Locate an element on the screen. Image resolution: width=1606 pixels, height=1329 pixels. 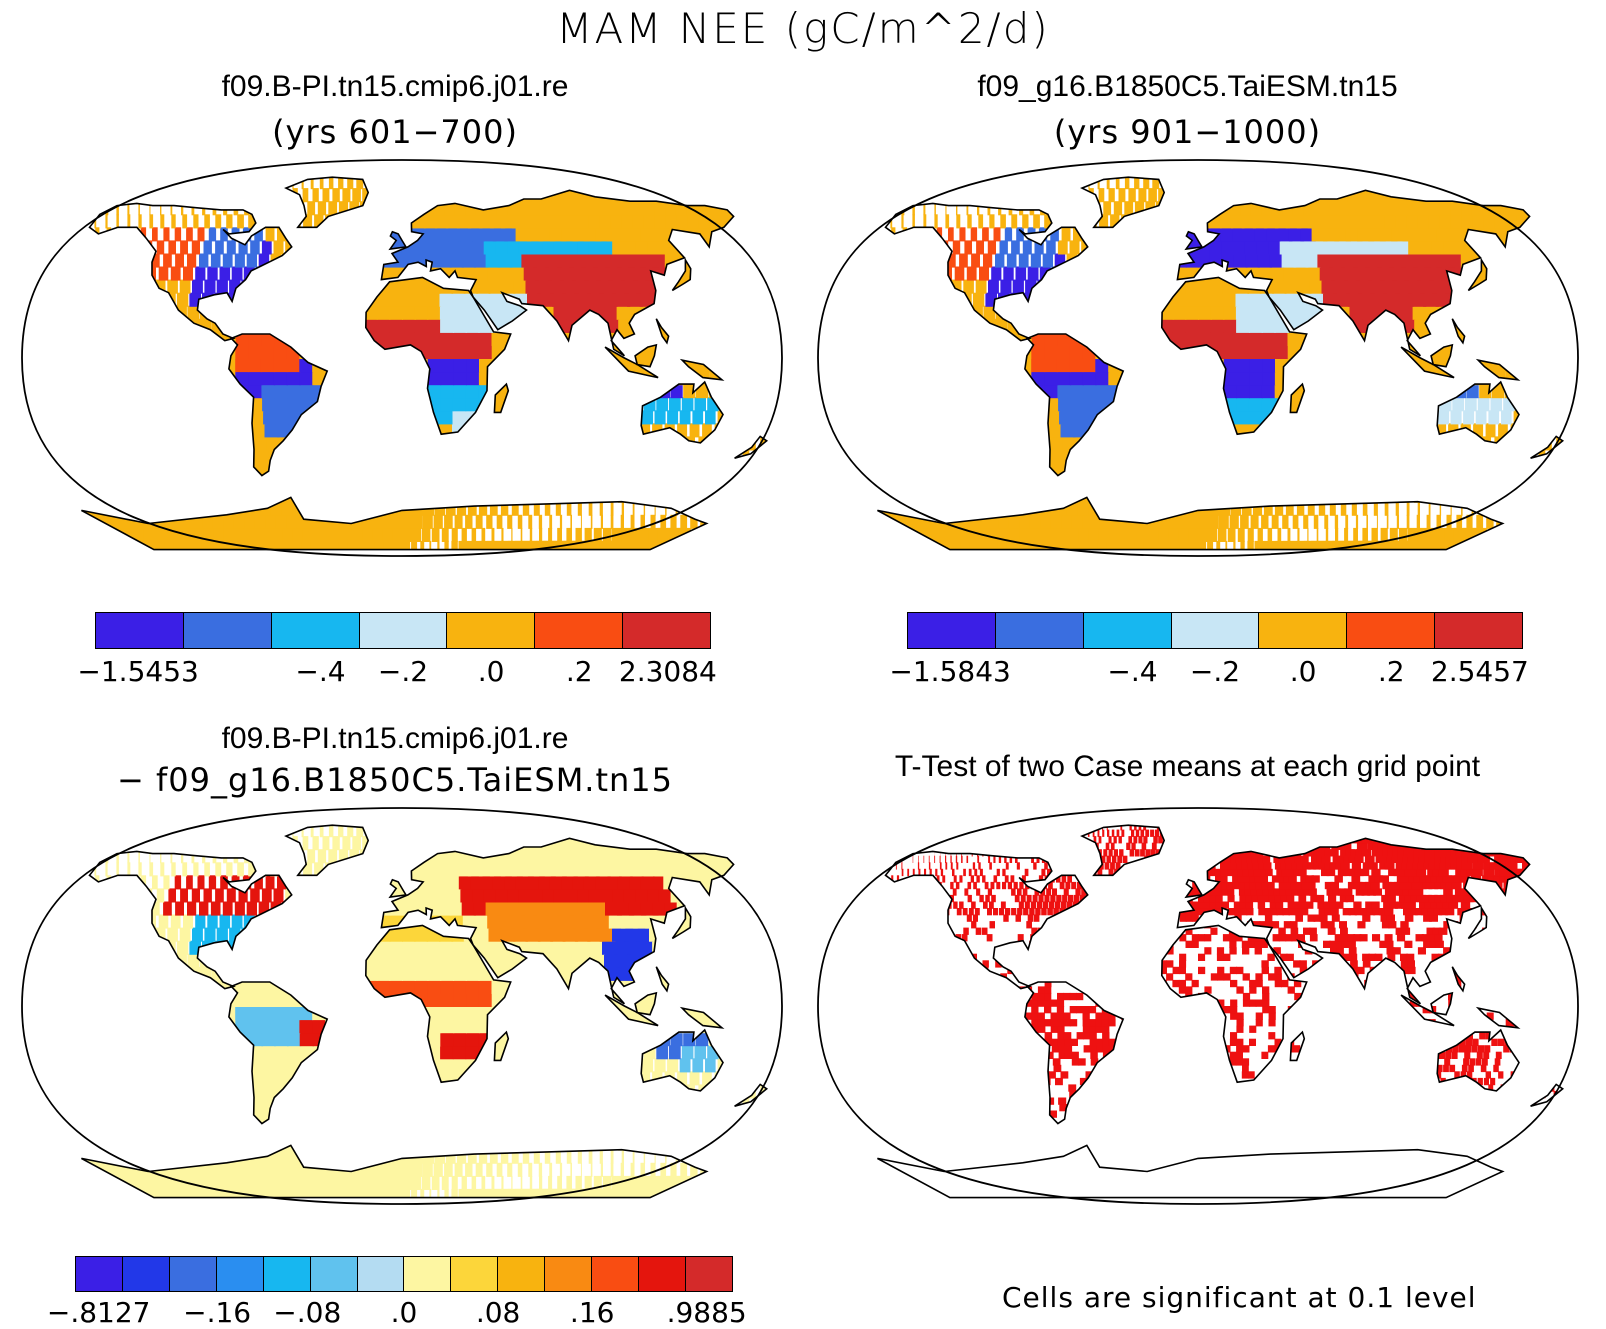
map-ttest is located at coordinates (1198, 1006).